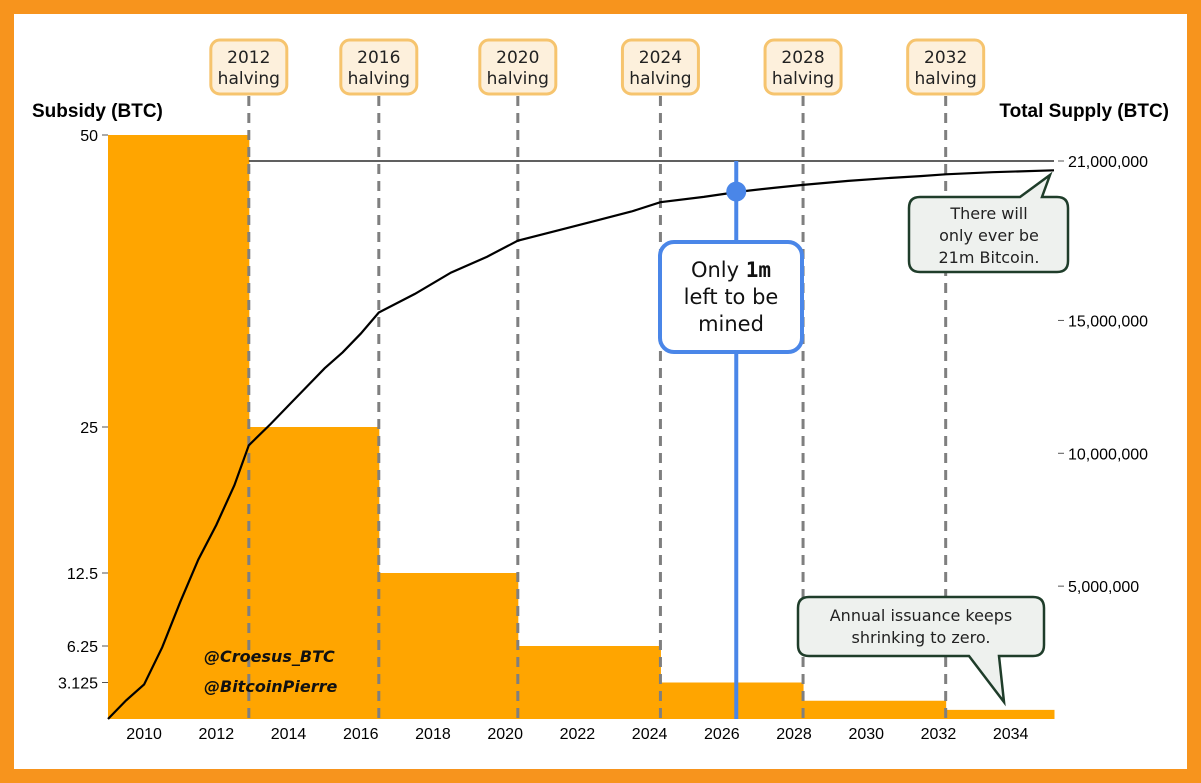 The height and width of the screenshot is (783, 1201). I want to click on remaining-text-line3: mined, so click(731, 324).